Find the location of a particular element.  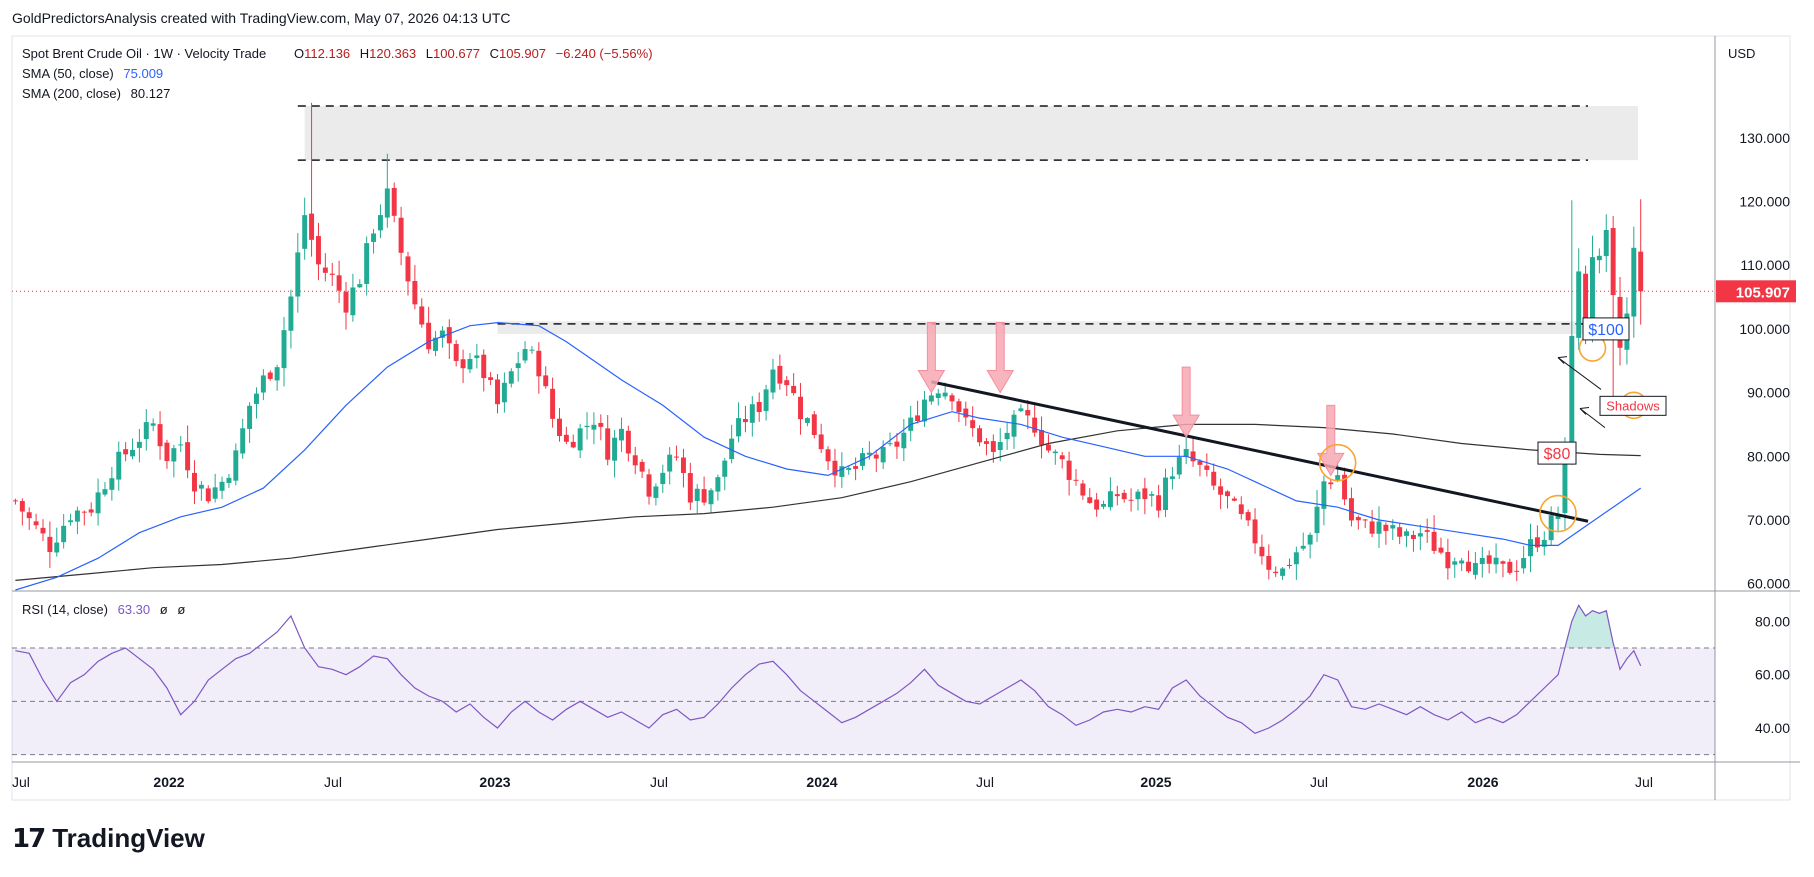

ohlc-h-value: 120.363 is located at coordinates (392, 53).